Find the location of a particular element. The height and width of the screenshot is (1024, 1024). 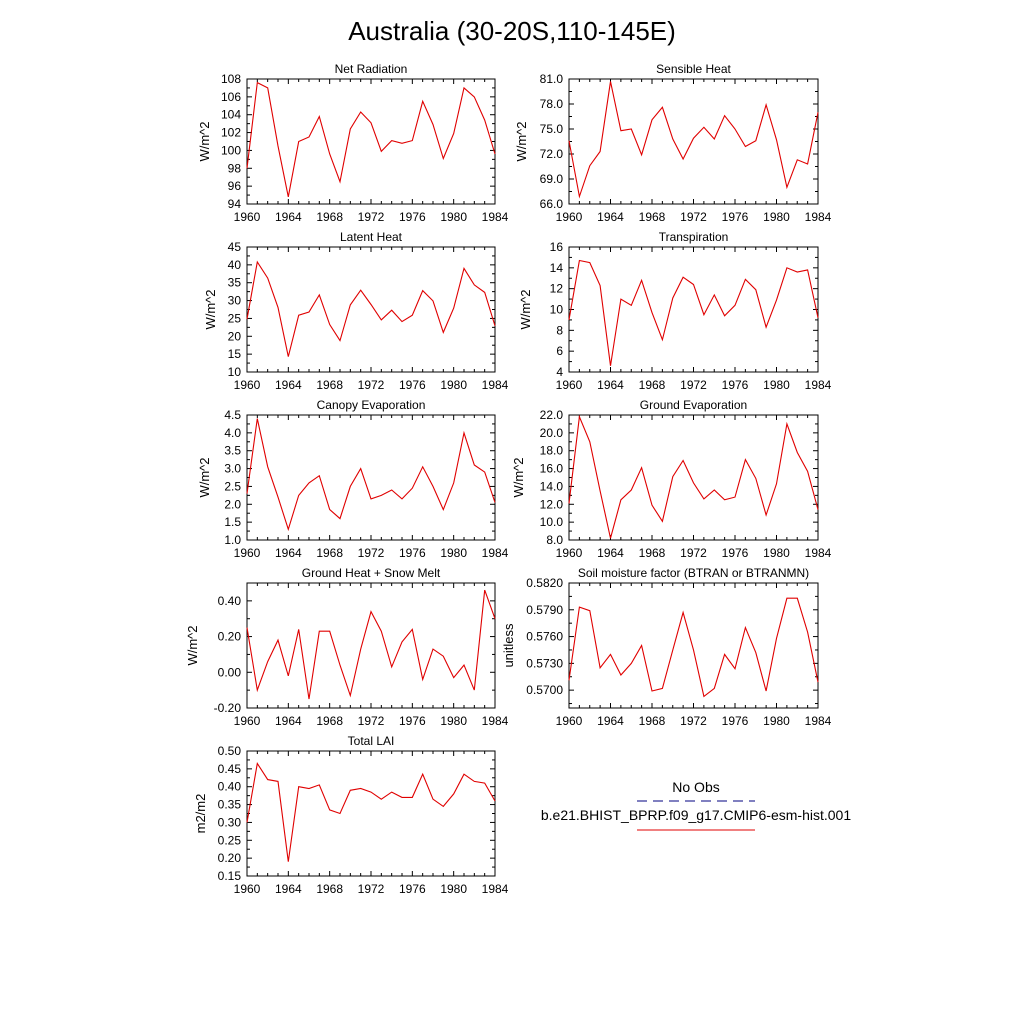

panel-title: Sensible Heat is located at coordinates (693, 69).